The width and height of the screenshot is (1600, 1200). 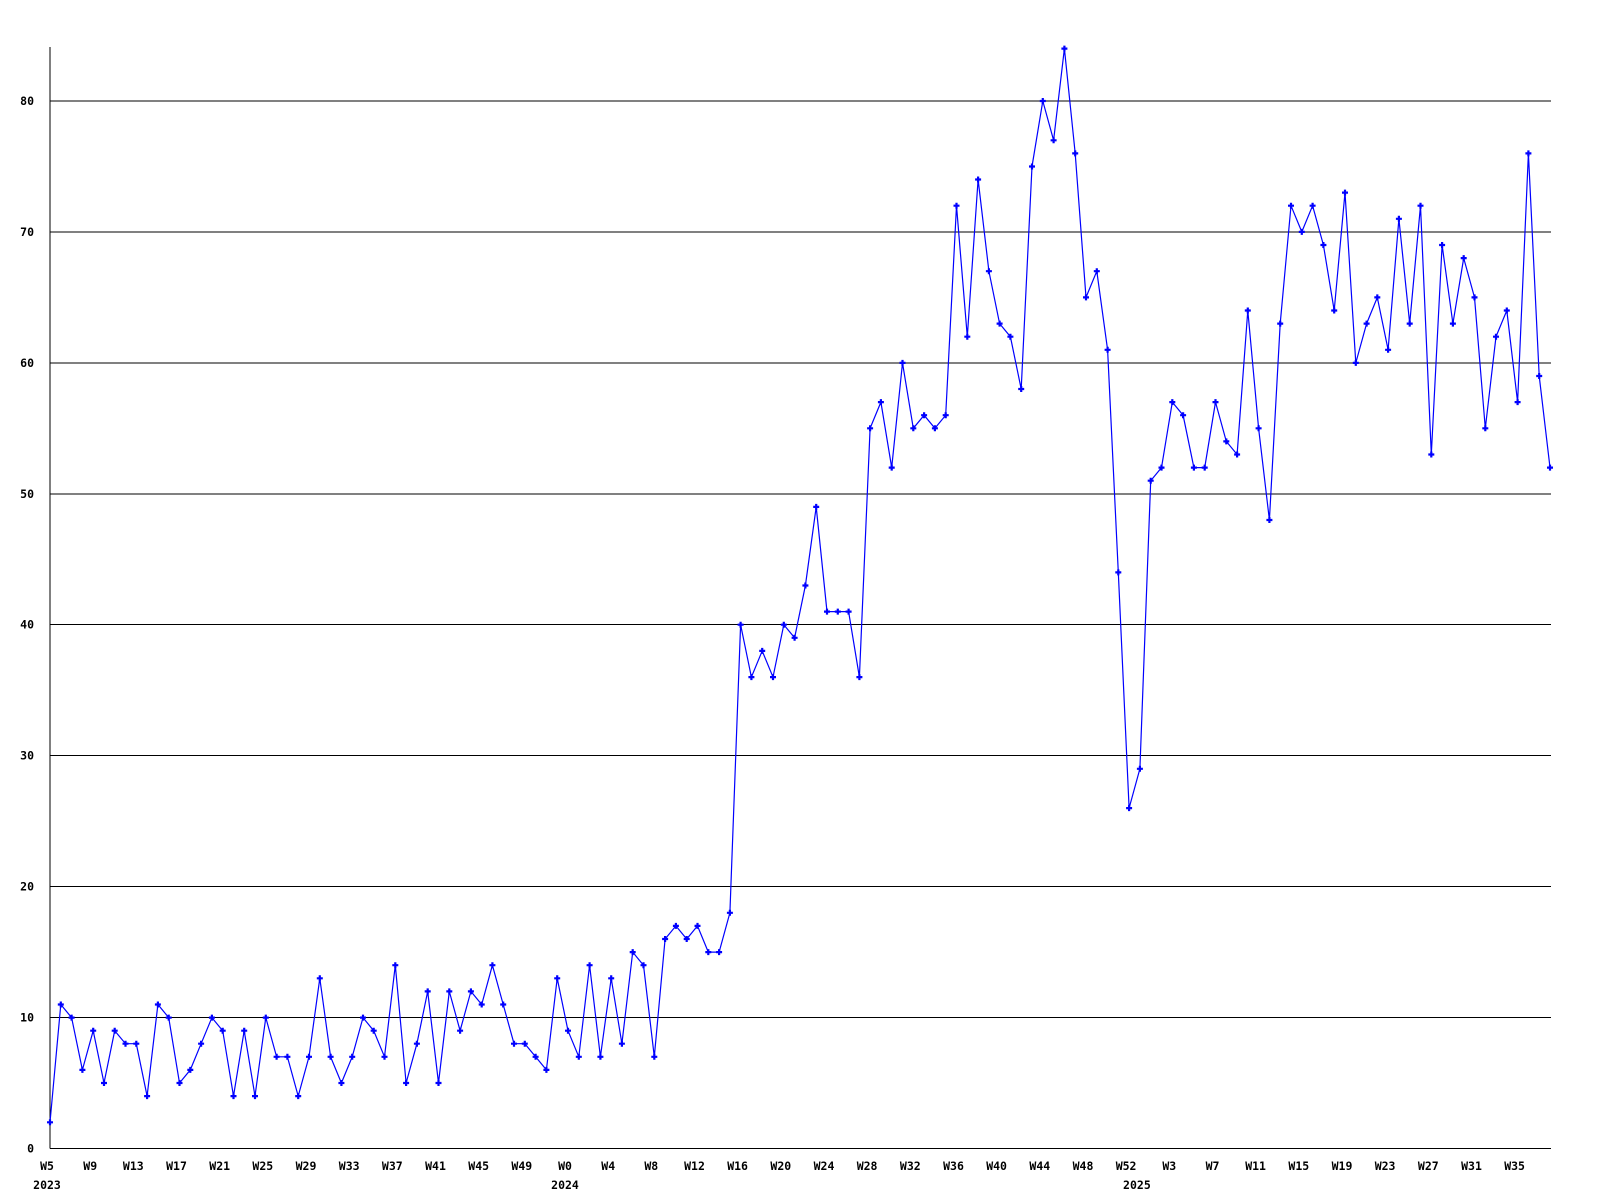 I want to click on x-tick-label: W19, so click(x=1342, y=1166).